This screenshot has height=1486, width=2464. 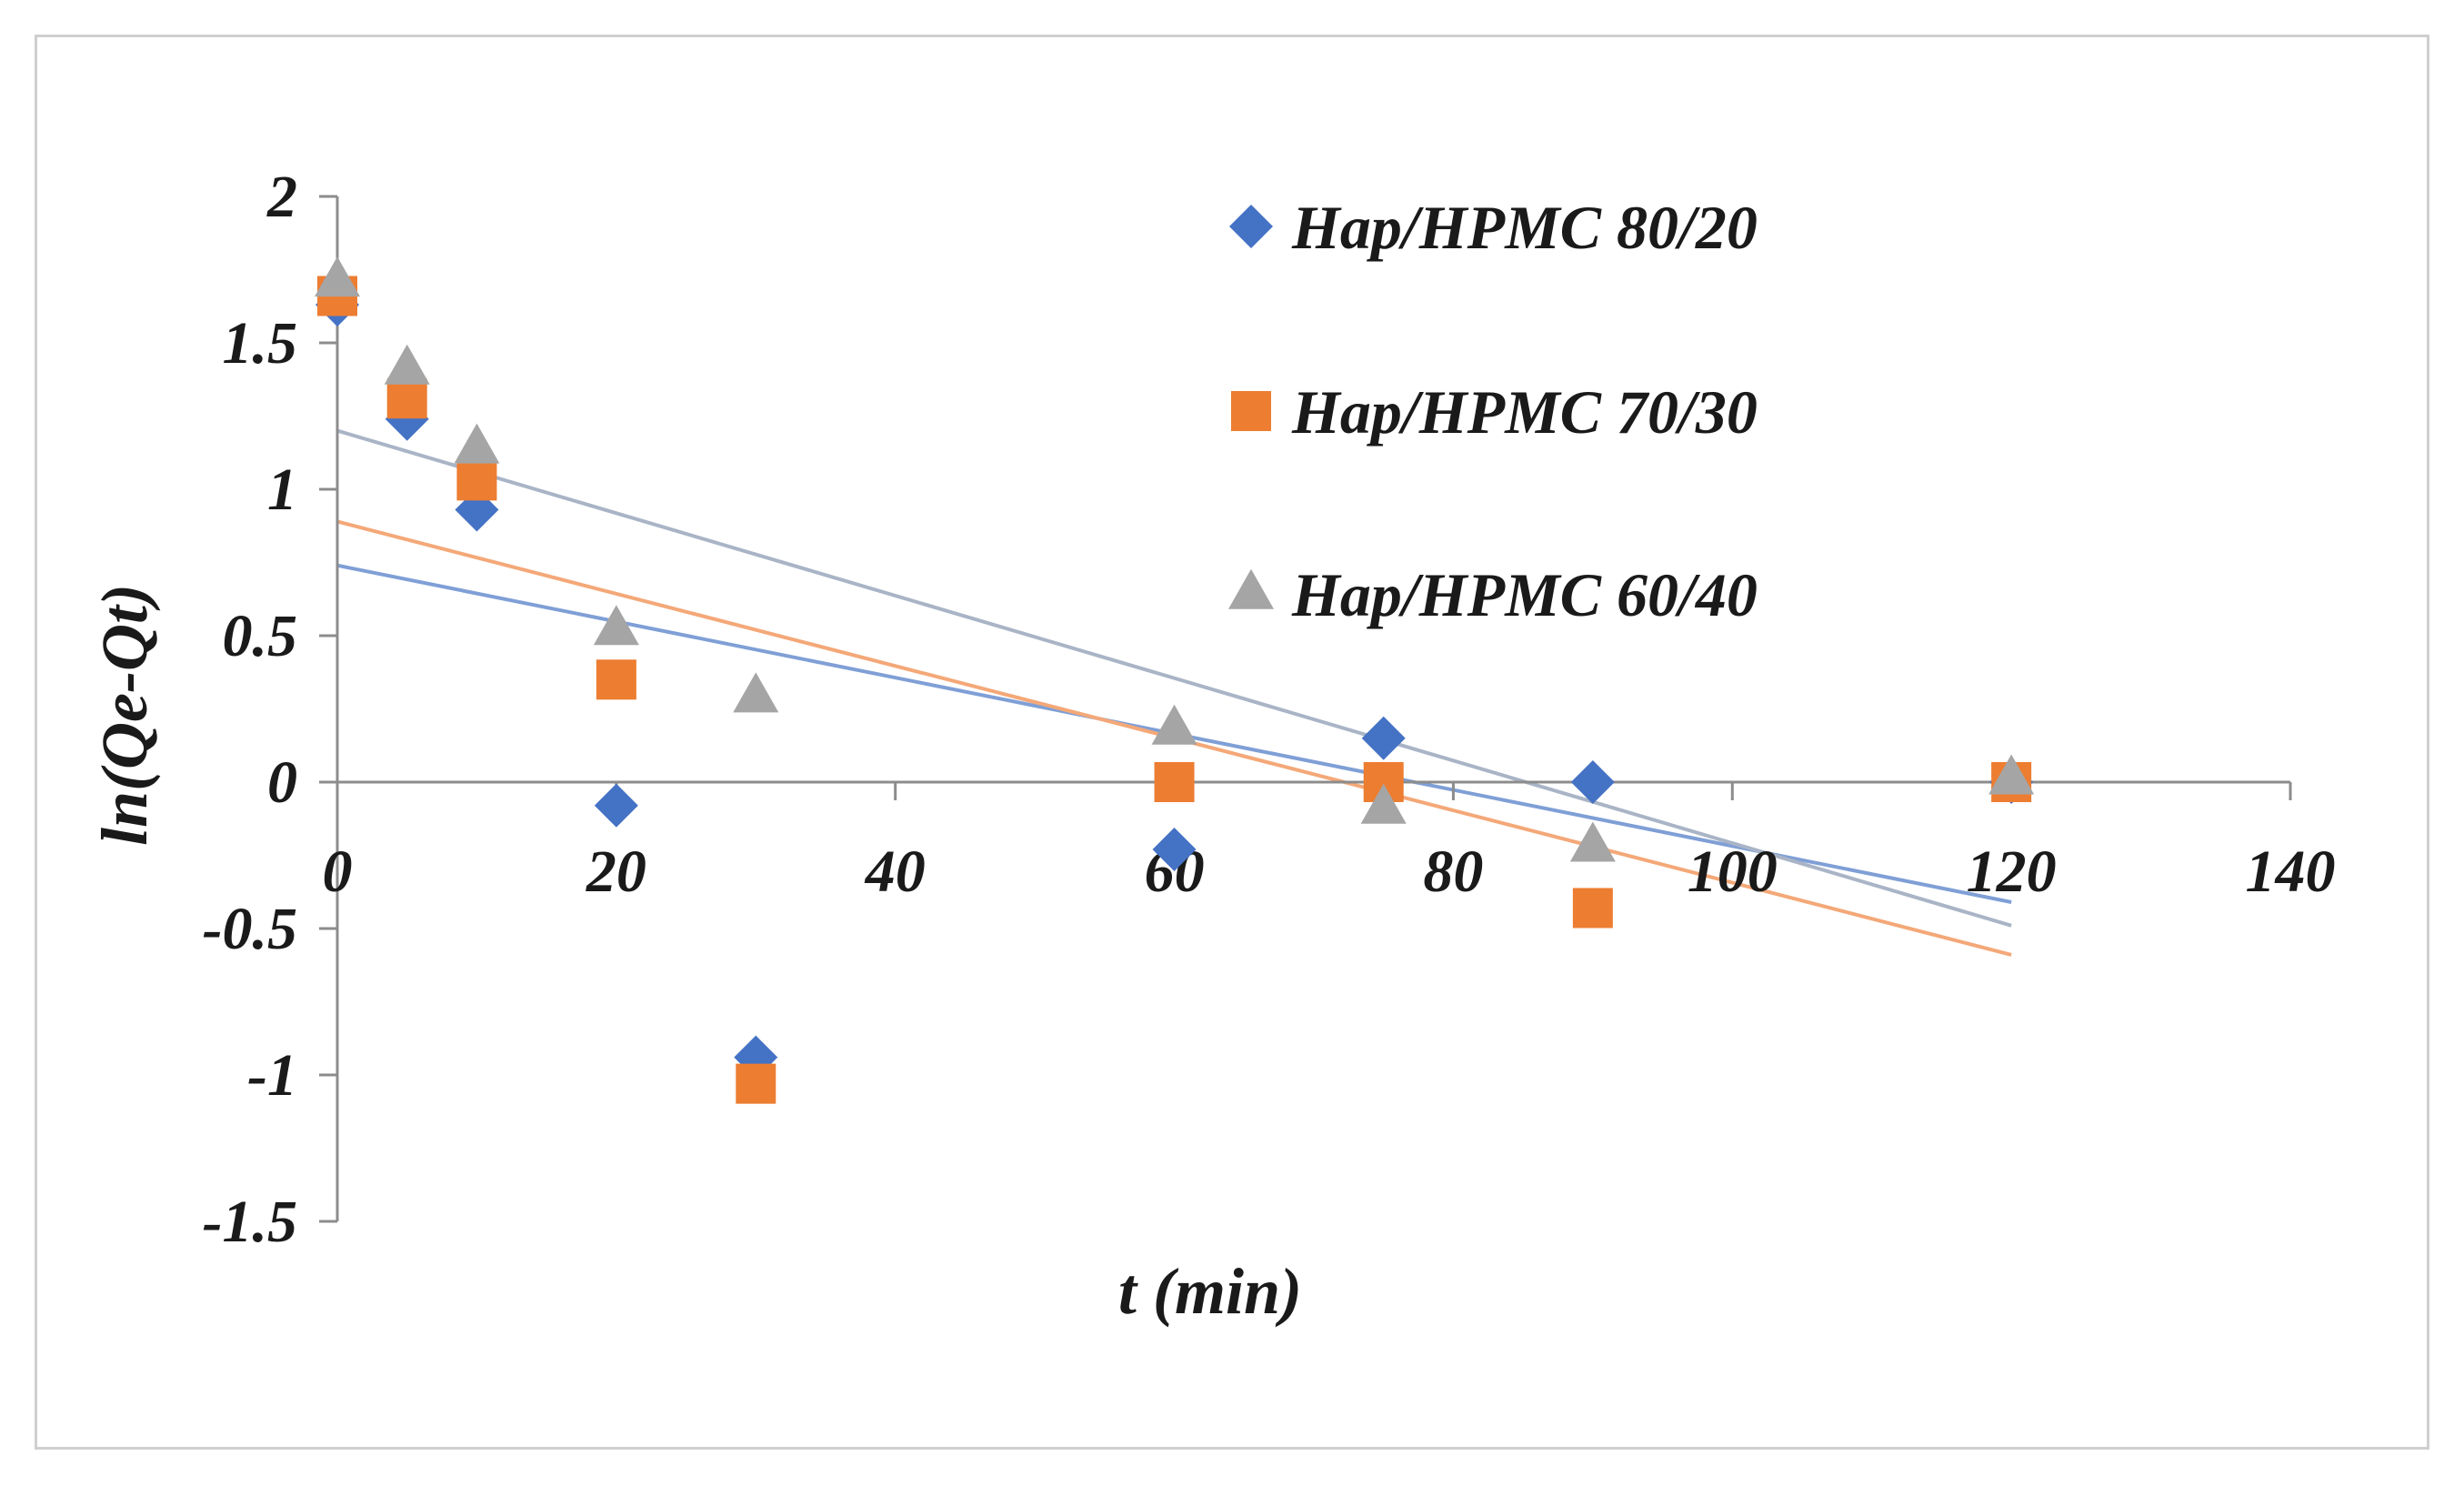 I want to click on x-tick-label: 100, so click(x=1733, y=871).